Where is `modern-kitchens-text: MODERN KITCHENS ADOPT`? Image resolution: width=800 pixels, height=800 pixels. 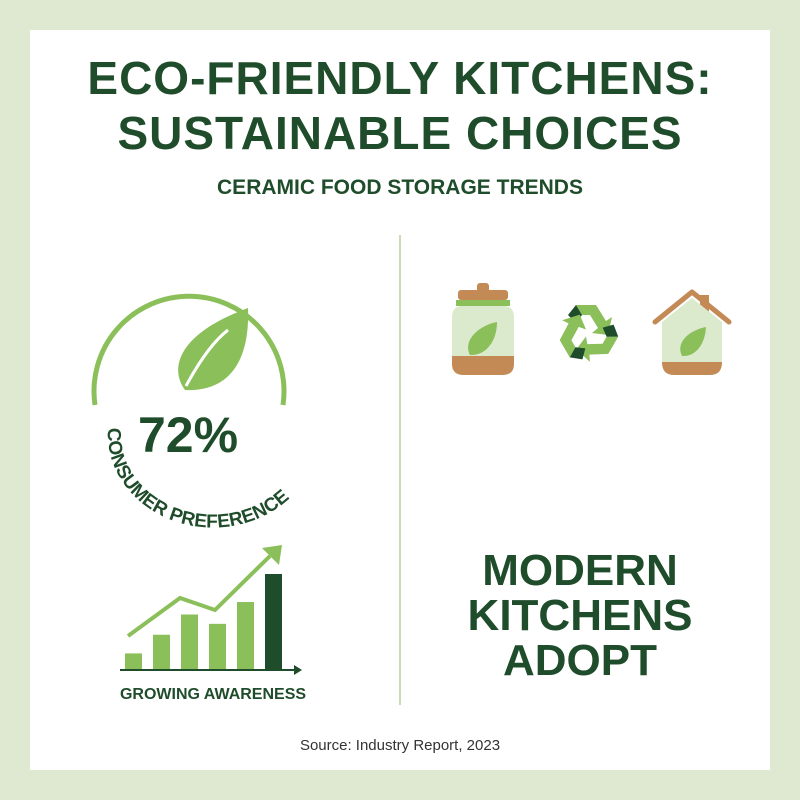
modern-kitchens-text: MODERN KITCHENS ADOPT is located at coordinates (580, 615).